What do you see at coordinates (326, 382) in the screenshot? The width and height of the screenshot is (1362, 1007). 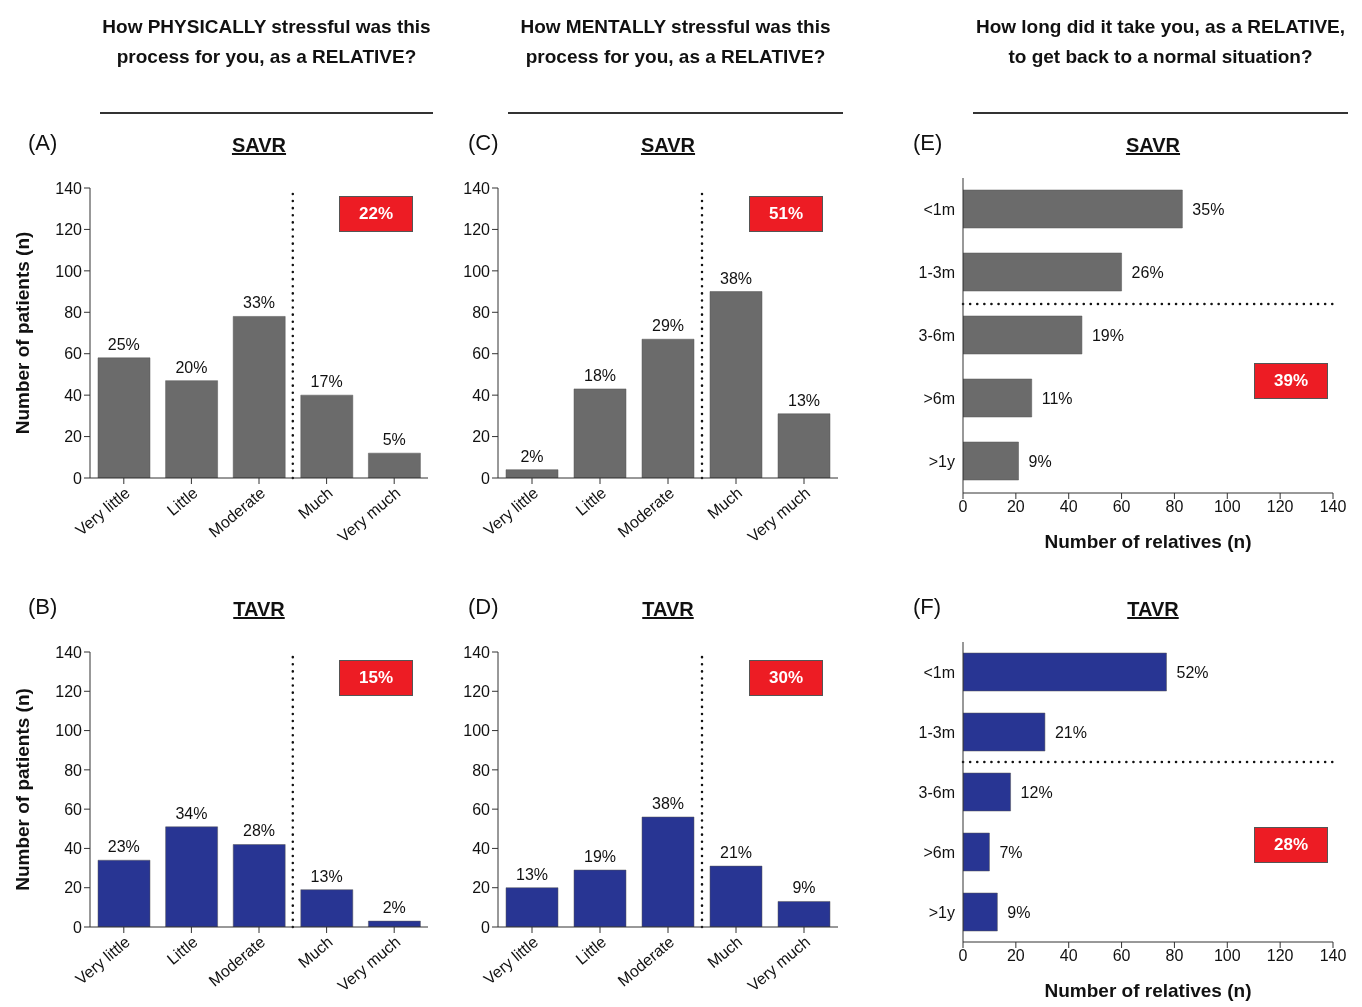 I see `annotation: 17%` at bounding box center [326, 382].